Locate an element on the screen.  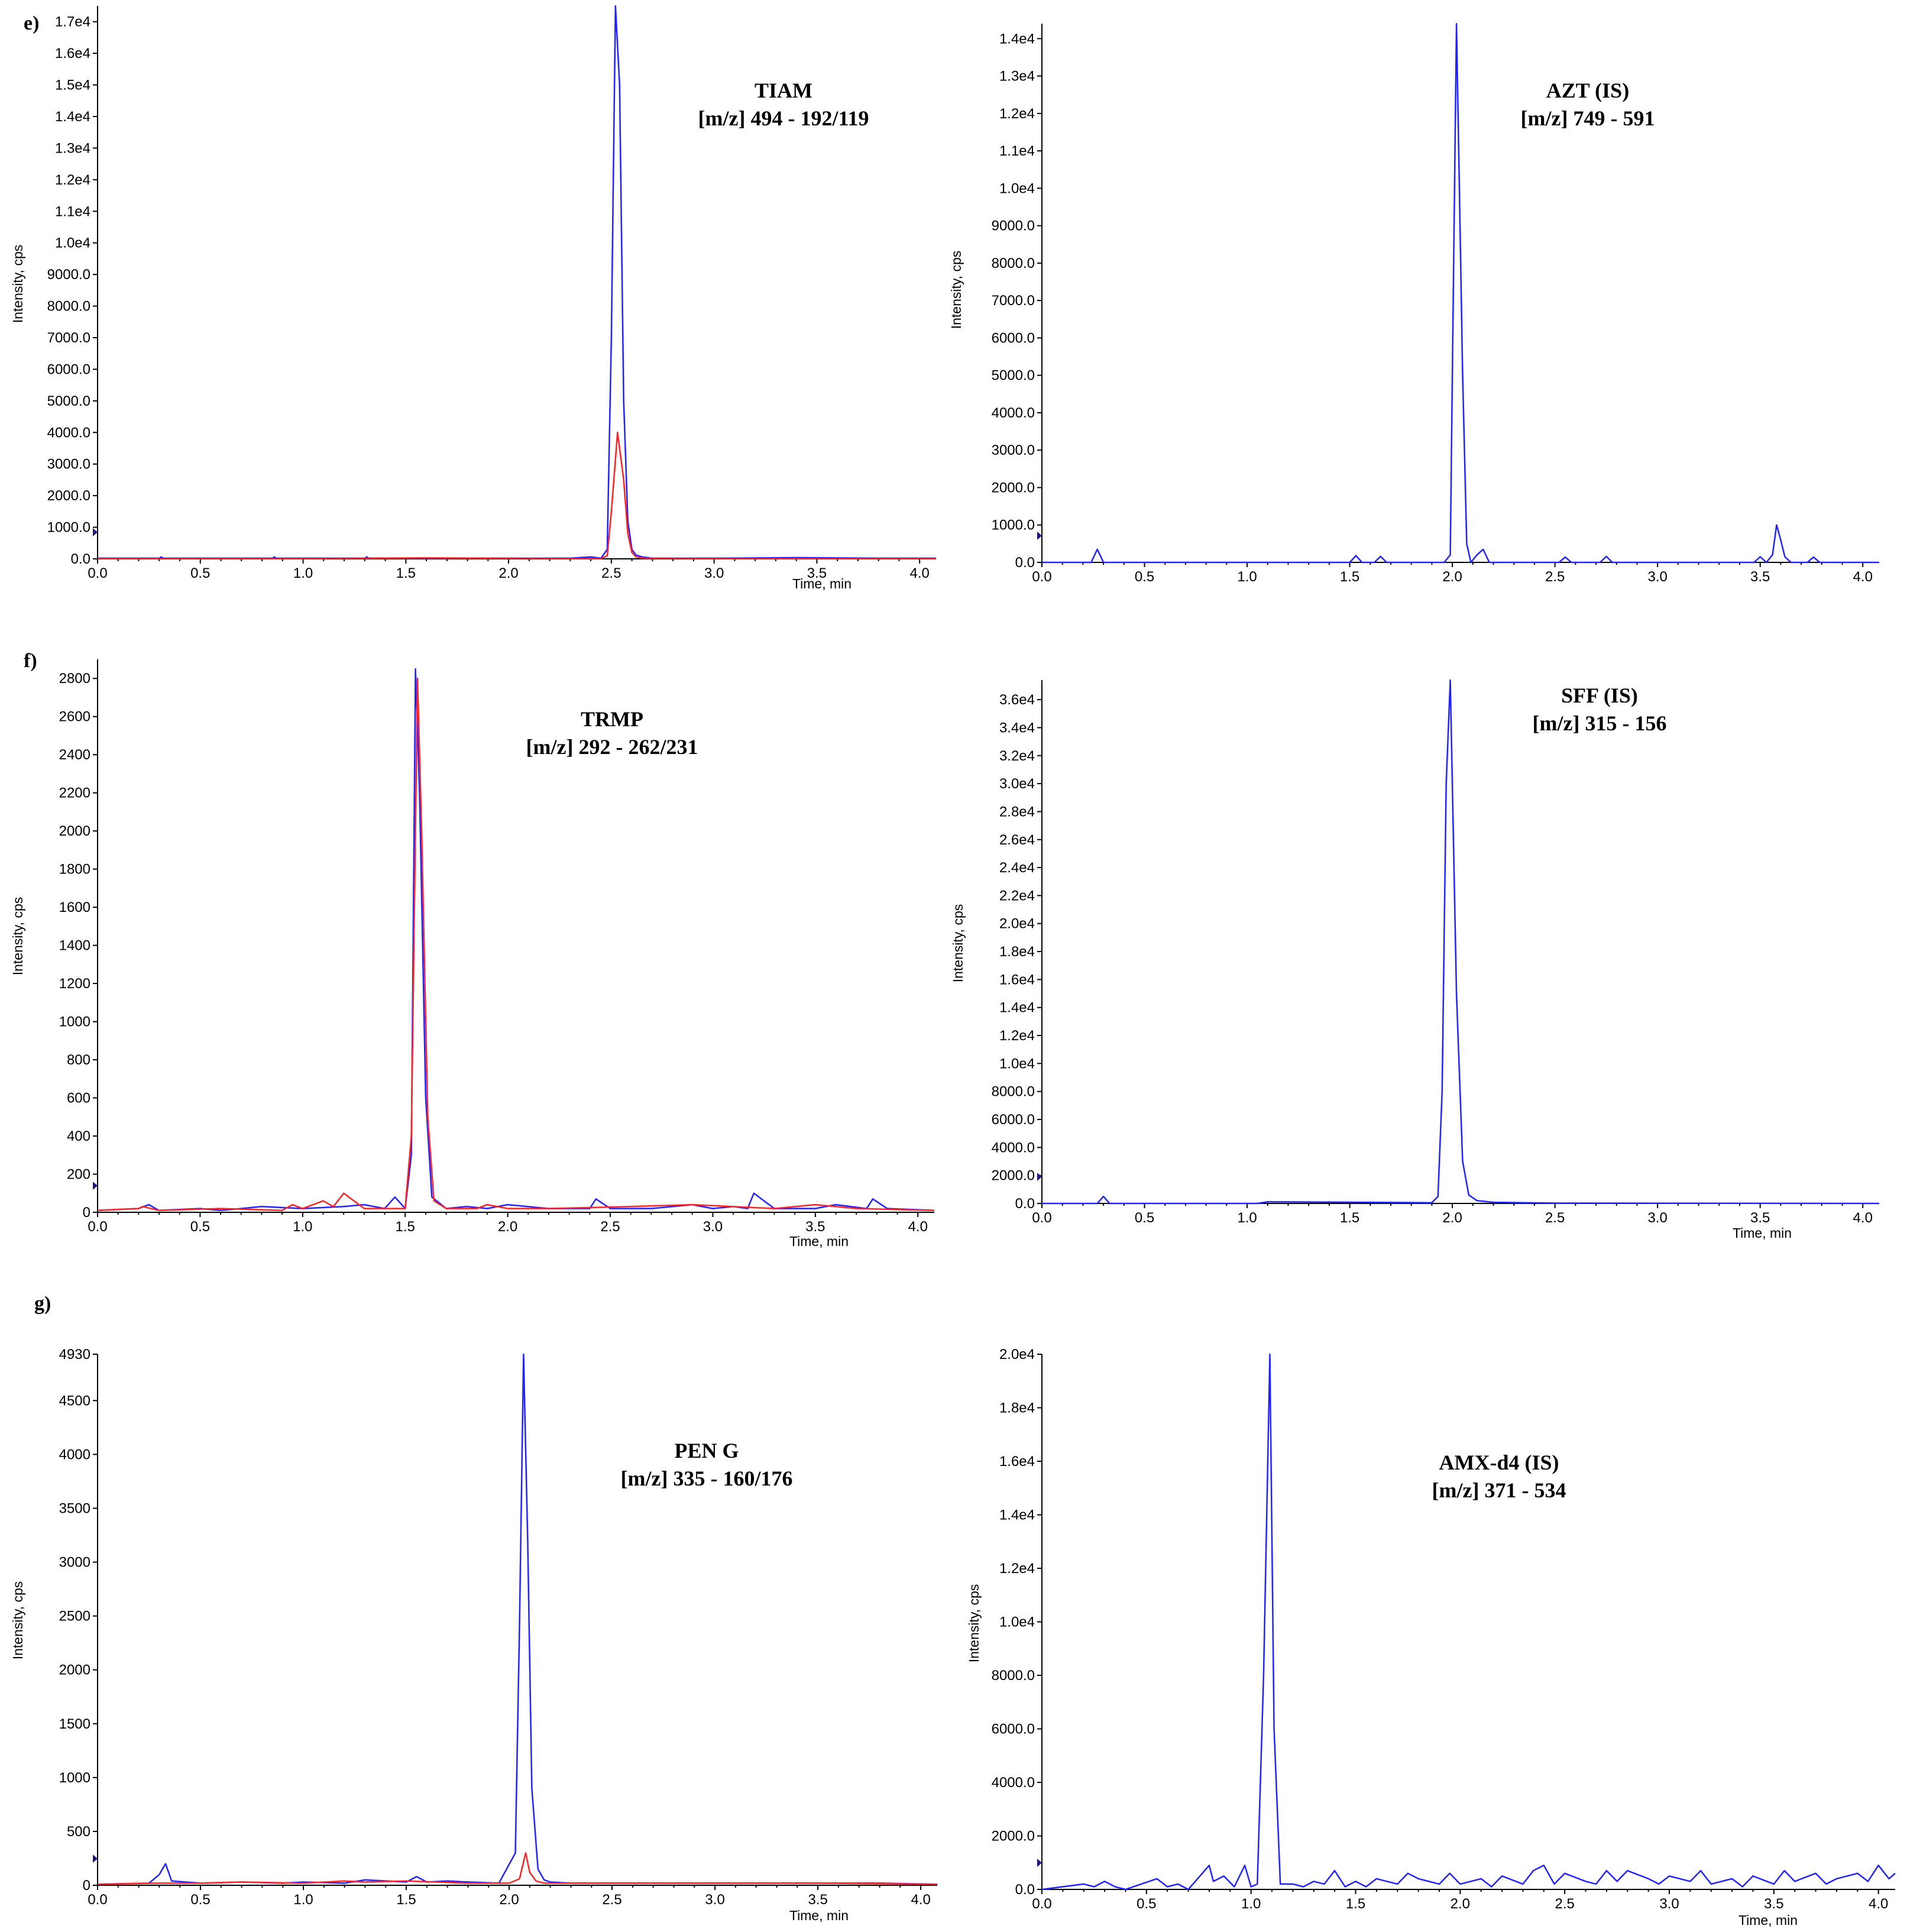
chart-title: TIAM is located at coordinates (783, 90).